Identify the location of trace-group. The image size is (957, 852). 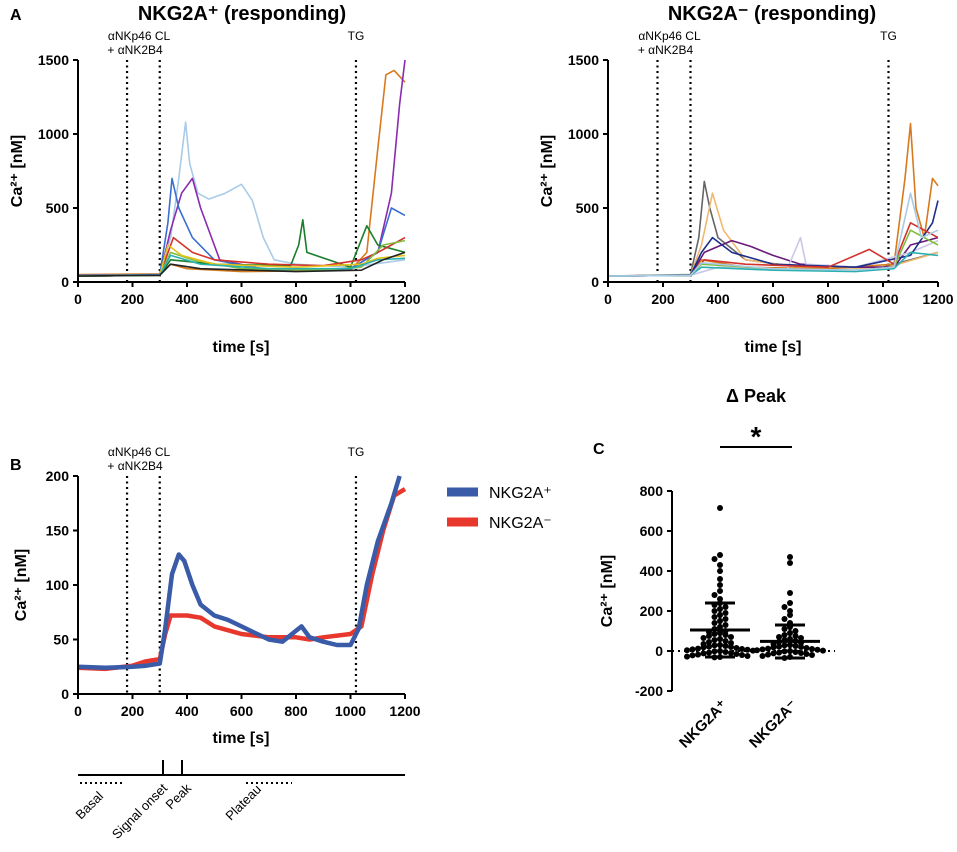
(241, 168).